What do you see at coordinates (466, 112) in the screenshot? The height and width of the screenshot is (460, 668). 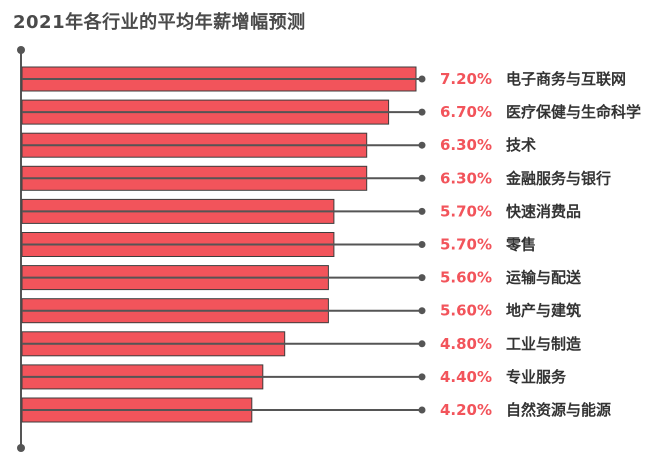 I see `value-label: 6.70%` at bounding box center [466, 112].